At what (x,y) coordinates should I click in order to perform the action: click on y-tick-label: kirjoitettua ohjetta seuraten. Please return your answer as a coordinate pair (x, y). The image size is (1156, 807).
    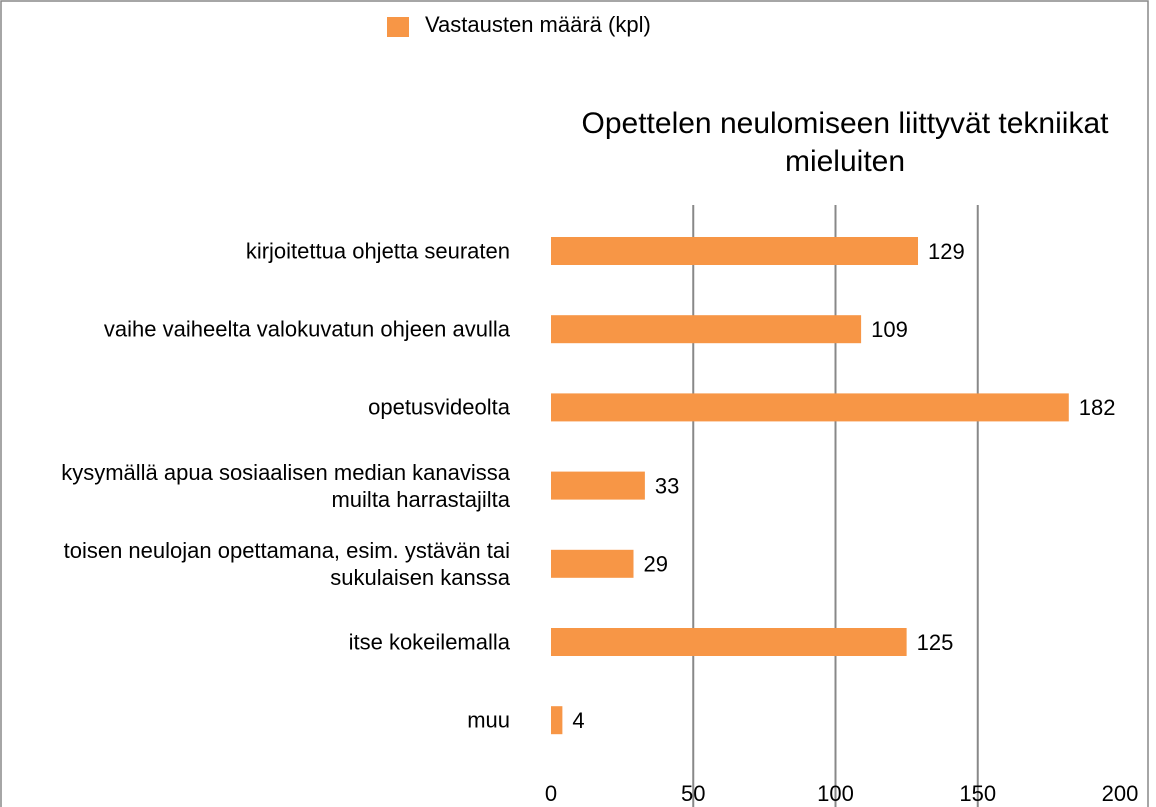
    Looking at the image, I should click on (377, 251).